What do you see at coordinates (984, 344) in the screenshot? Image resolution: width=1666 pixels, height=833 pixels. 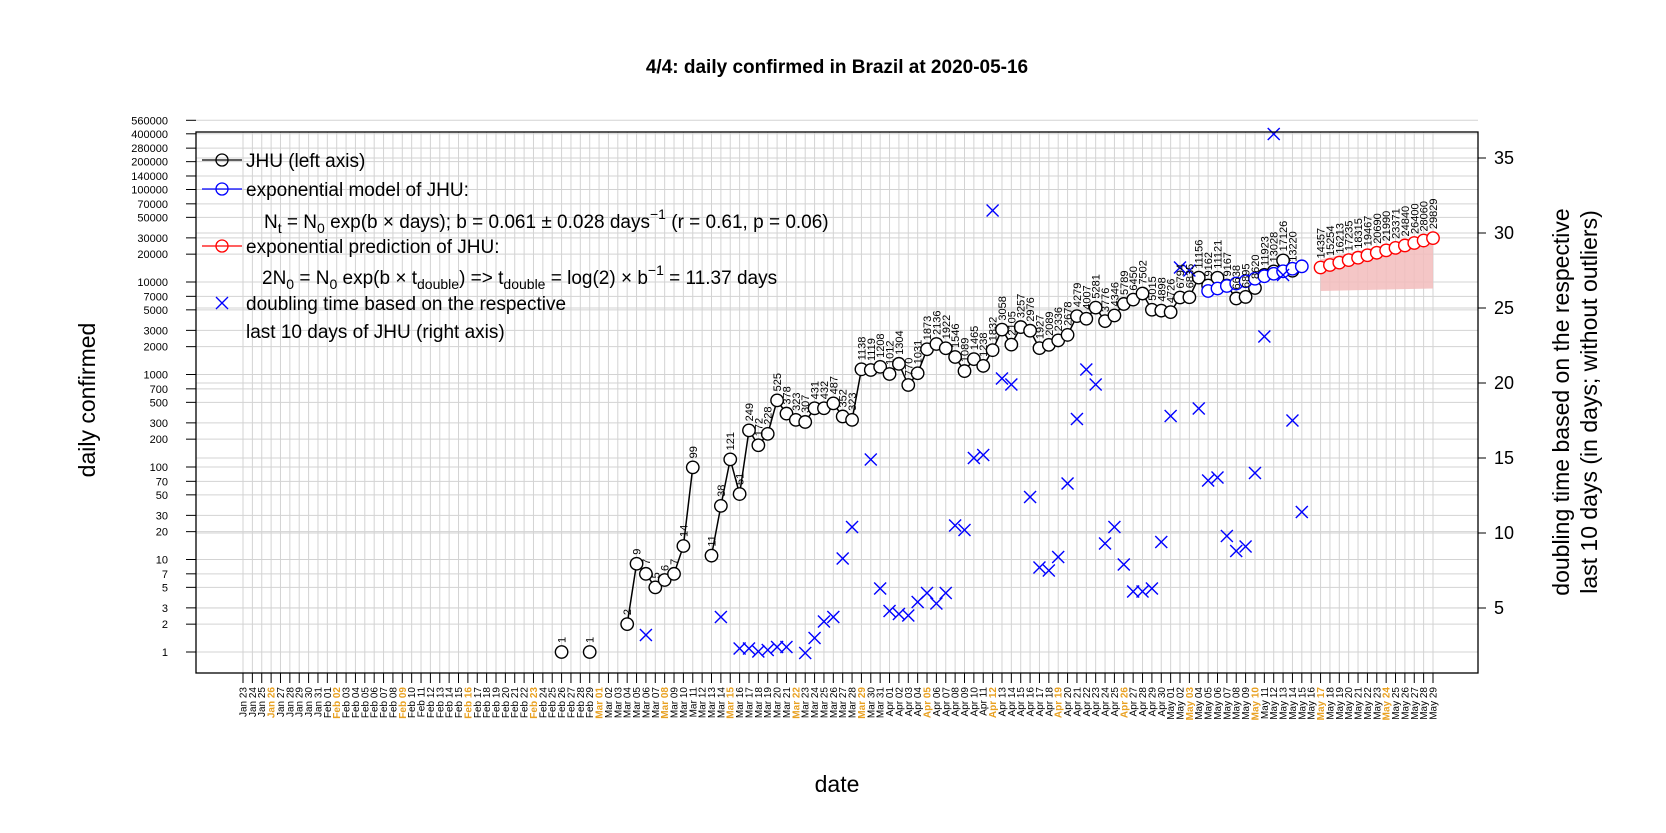 I see `jhu-data-label: 1238` at bounding box center [984, 344].